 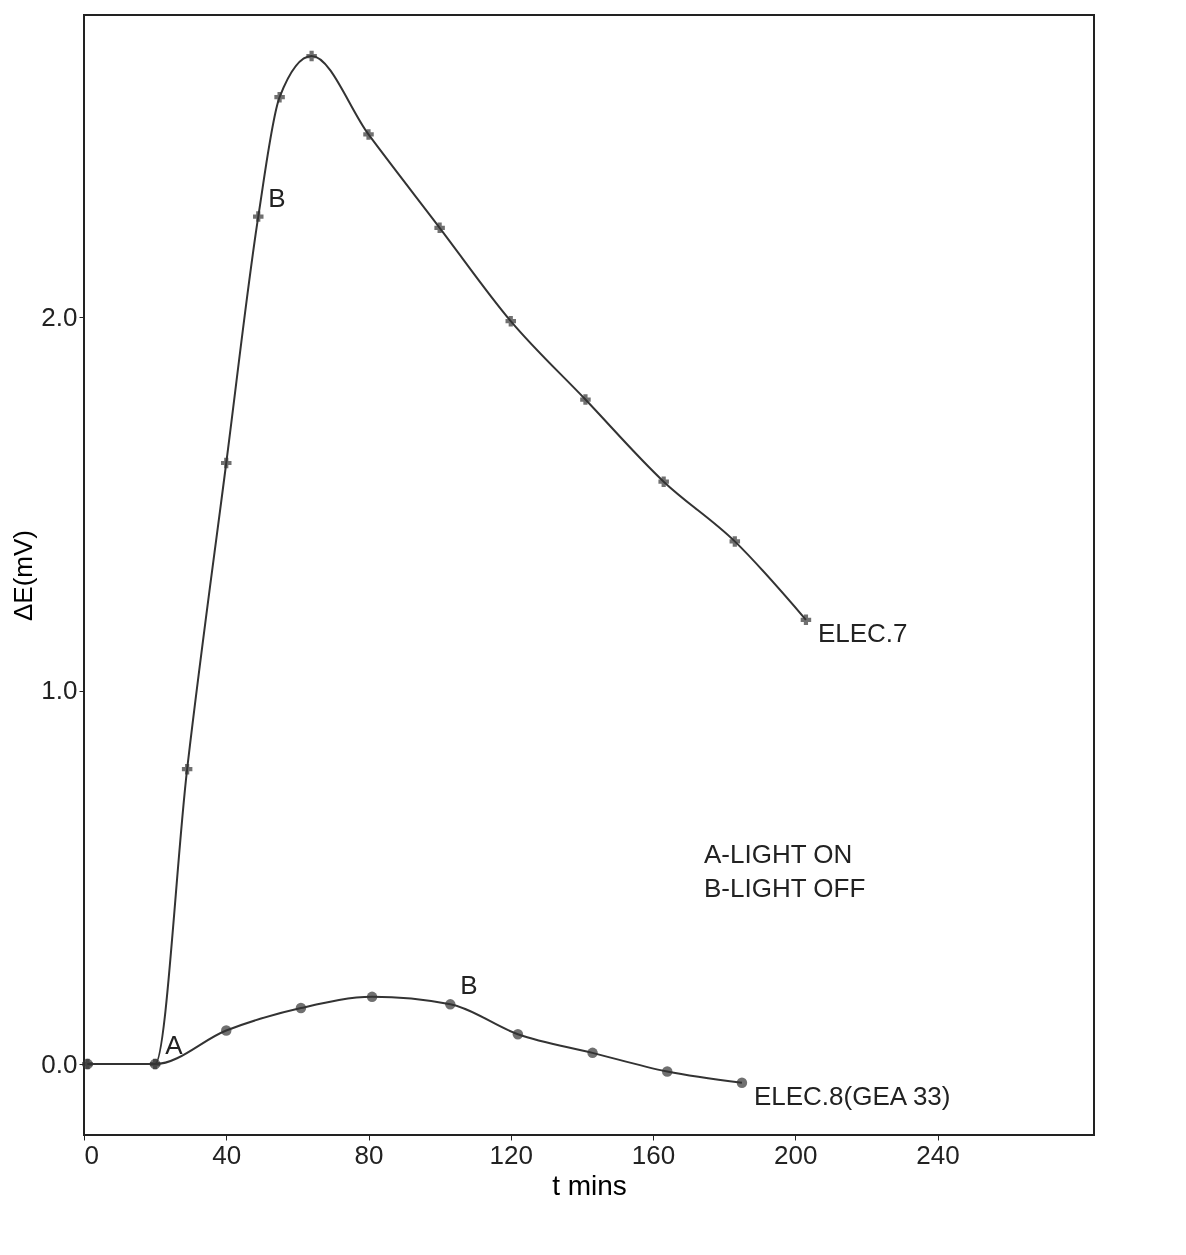 What do you see at coordinates (369, 1154) in the screenshot?
I see `x-tick-label: 80` at bounding box center [369, 1154].